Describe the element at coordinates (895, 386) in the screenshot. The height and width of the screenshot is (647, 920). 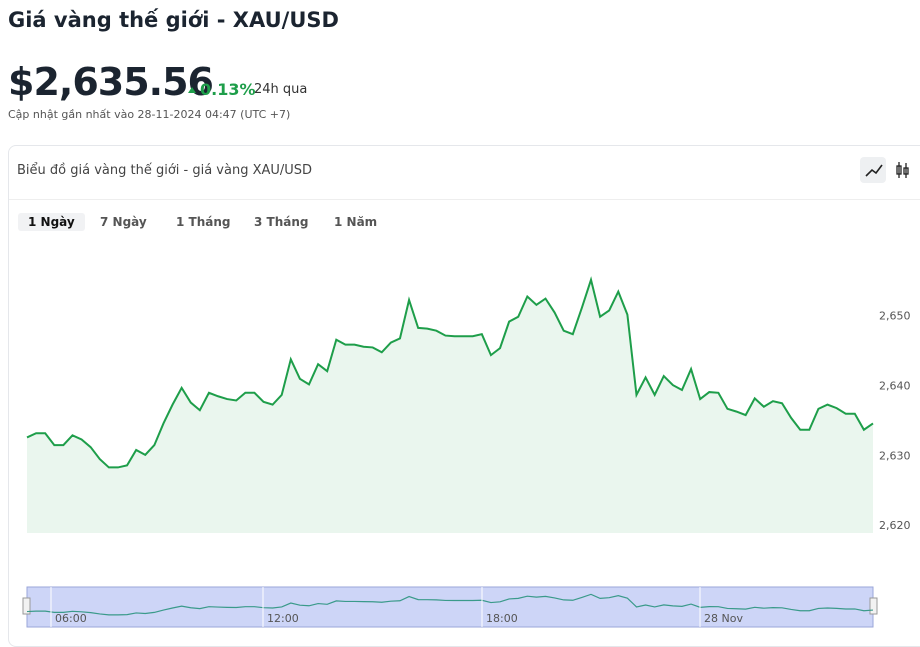
I see `y-tick-label: 2,640` at that location.